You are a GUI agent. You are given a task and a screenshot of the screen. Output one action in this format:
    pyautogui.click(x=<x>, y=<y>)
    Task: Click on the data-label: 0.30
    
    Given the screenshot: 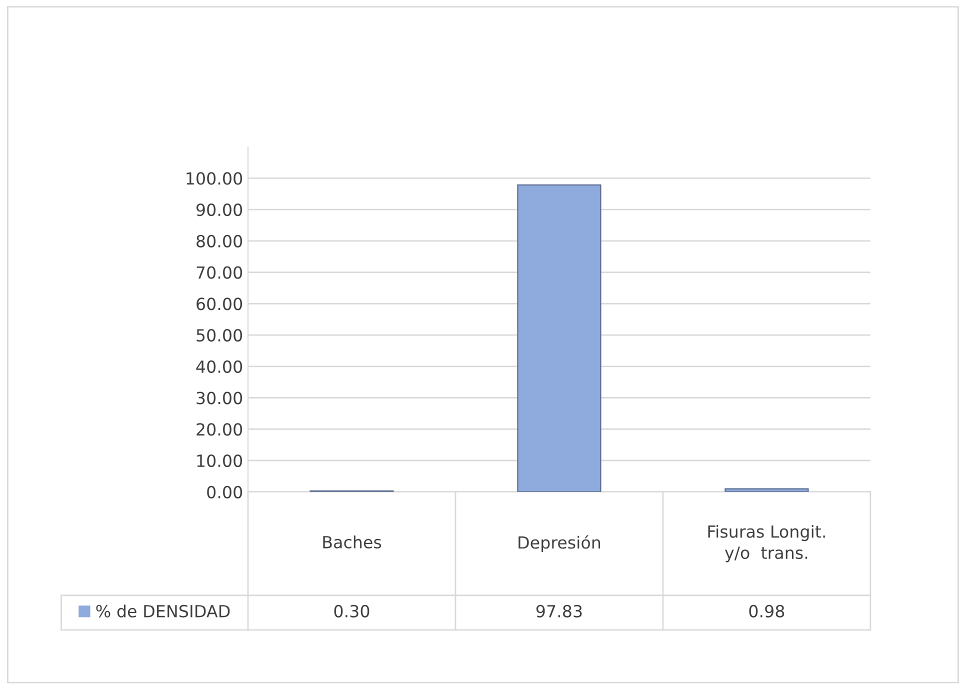 What is the action you would take?
    pyautogui.click(x=352, y=611)
    